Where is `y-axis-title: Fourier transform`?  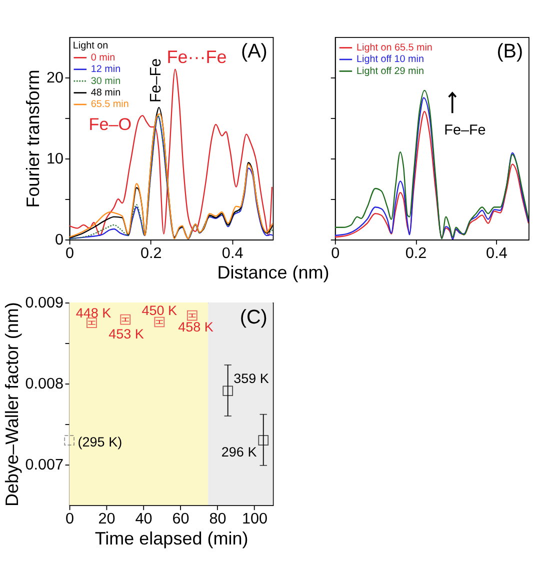
y-axis-title: Fourier transform is located at coordinates (33, 139).